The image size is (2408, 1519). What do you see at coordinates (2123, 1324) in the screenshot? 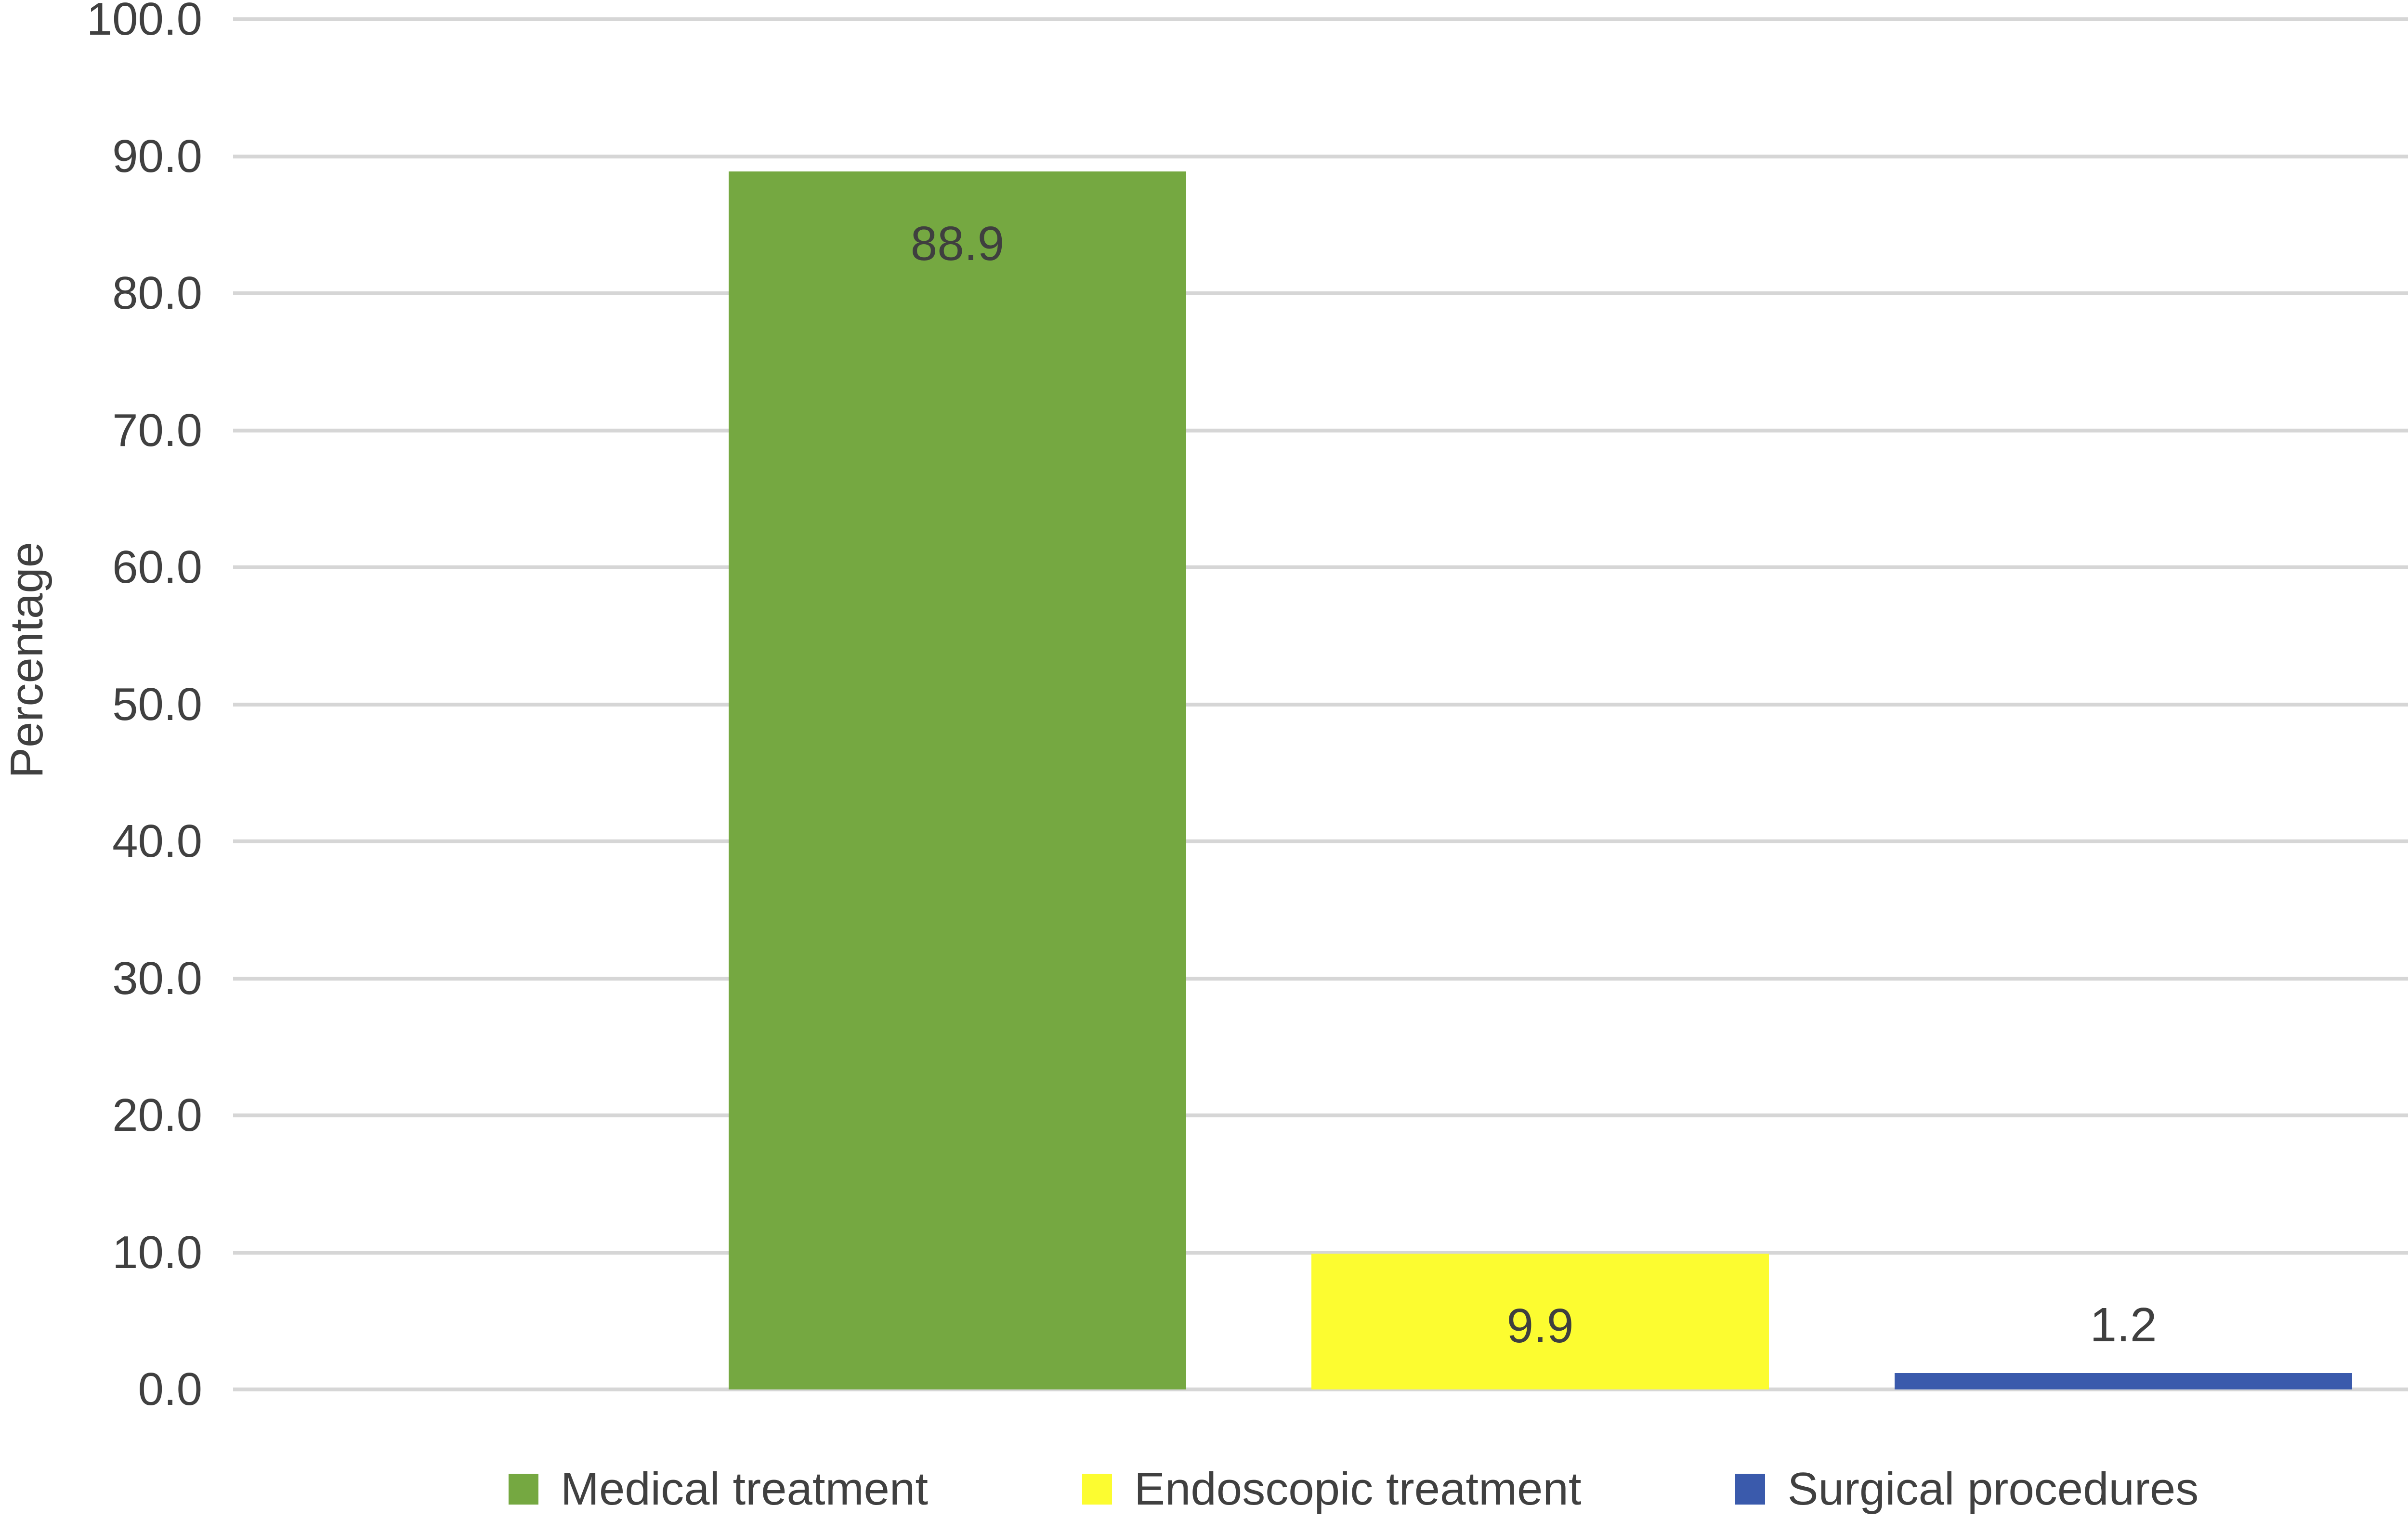
I see `value-label-surgical-procedures: 1.2` at bounding box center [2123, 1324].